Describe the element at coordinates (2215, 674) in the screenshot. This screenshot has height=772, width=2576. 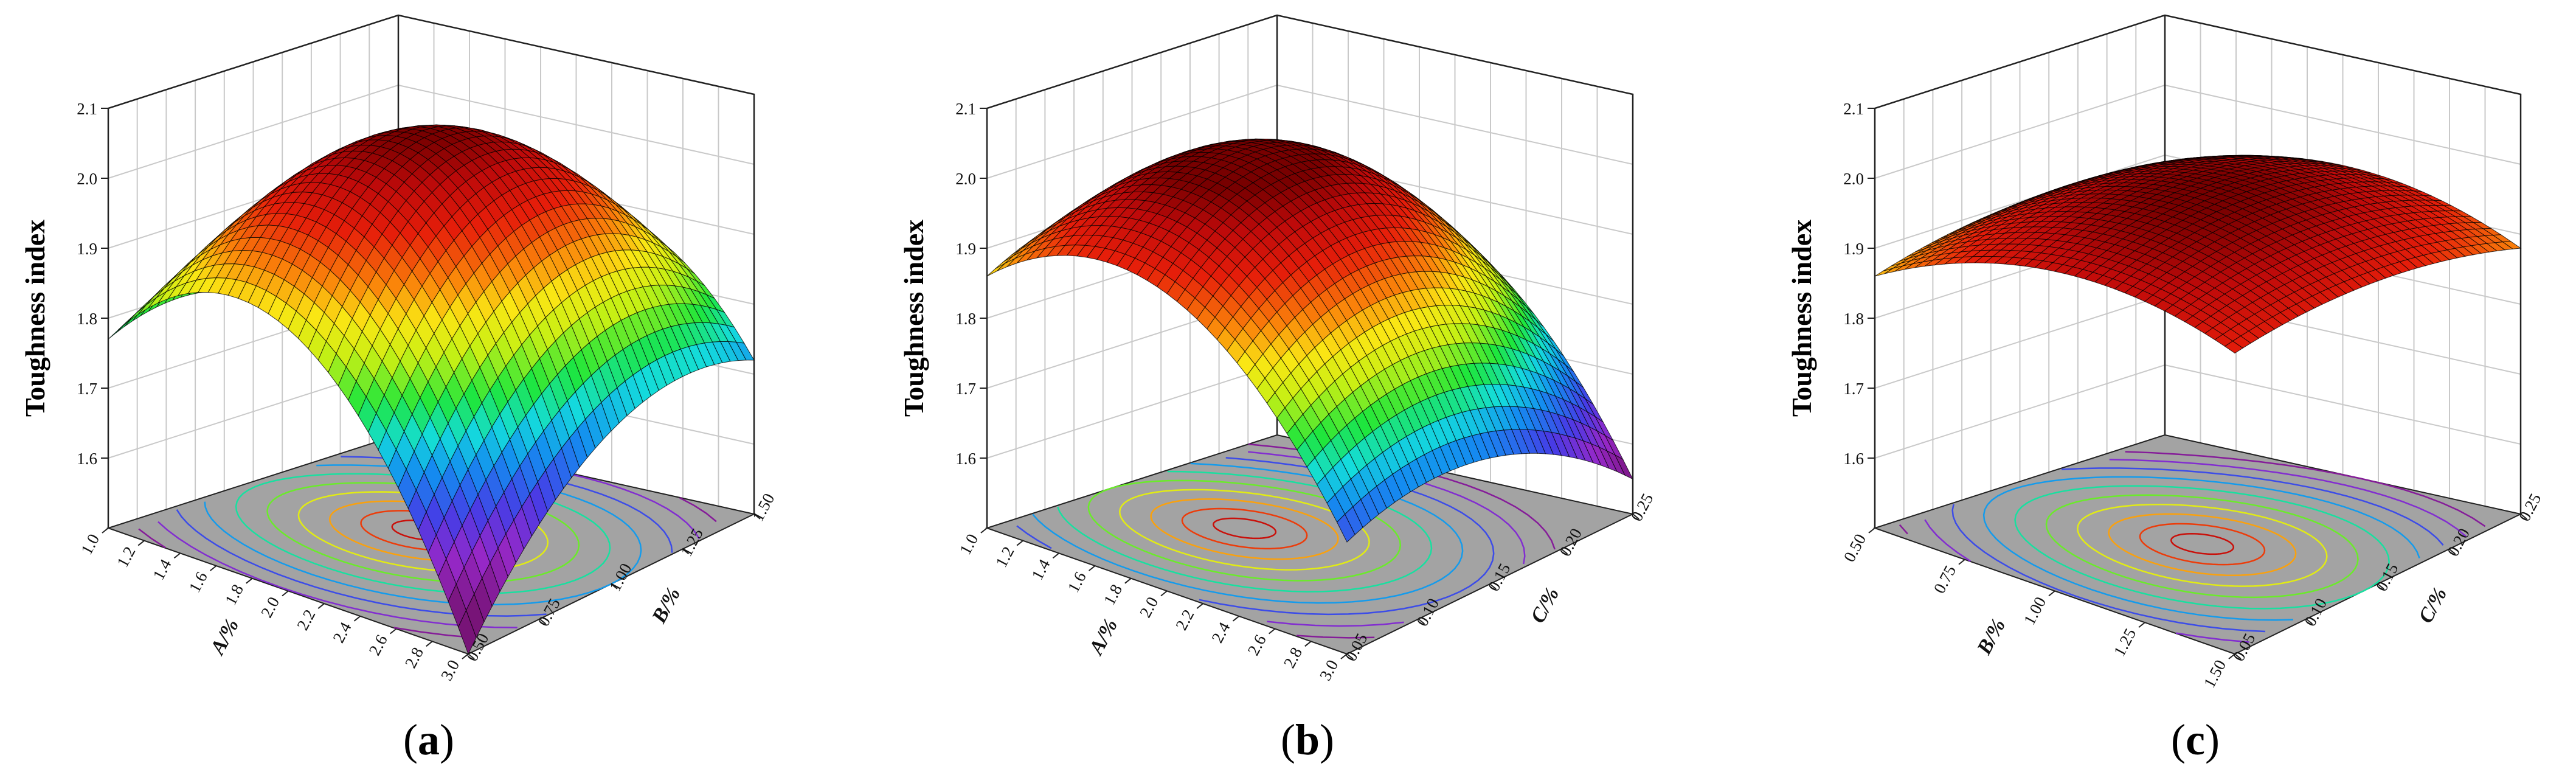
I see `x-tick-label: 1.50` at that location.